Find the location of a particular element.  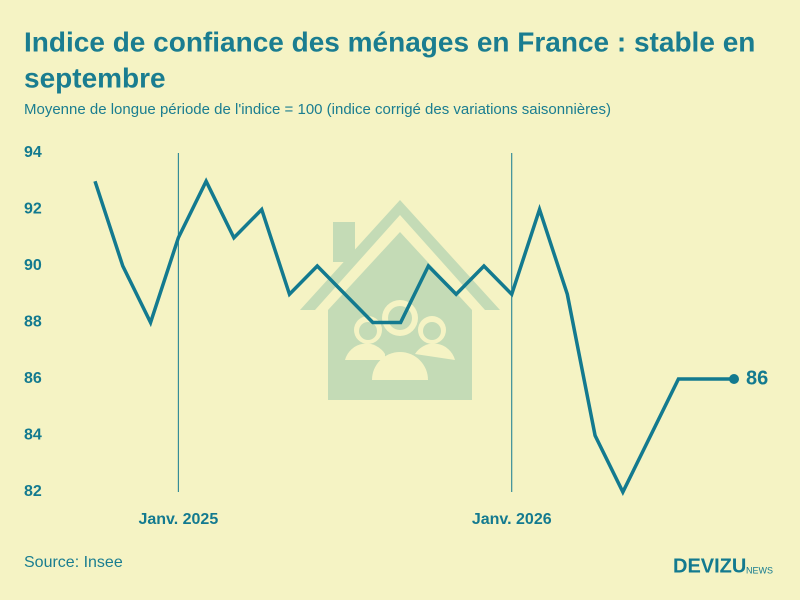

end-label: 86 is located at coordinates (757, 378).